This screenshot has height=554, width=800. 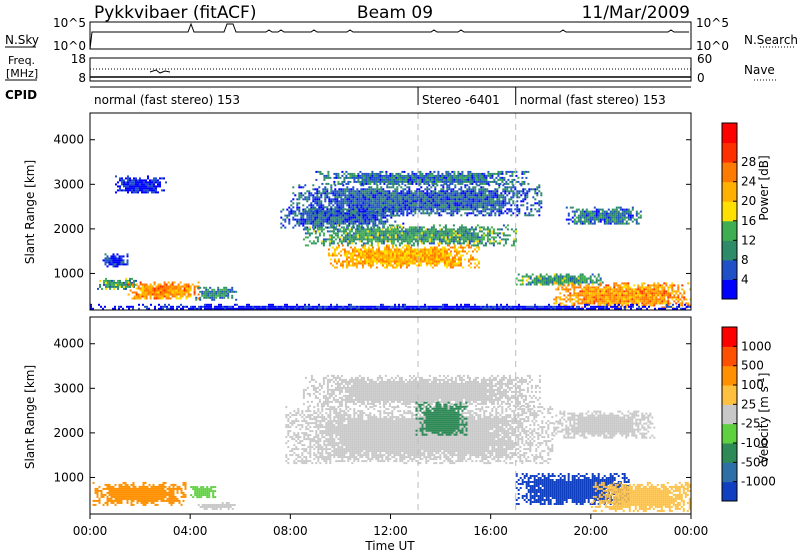 What do you see at coordinates (78, 59) in the screenshot?
I see `freq-tick-top: 18` at bounding box center [78, 59].